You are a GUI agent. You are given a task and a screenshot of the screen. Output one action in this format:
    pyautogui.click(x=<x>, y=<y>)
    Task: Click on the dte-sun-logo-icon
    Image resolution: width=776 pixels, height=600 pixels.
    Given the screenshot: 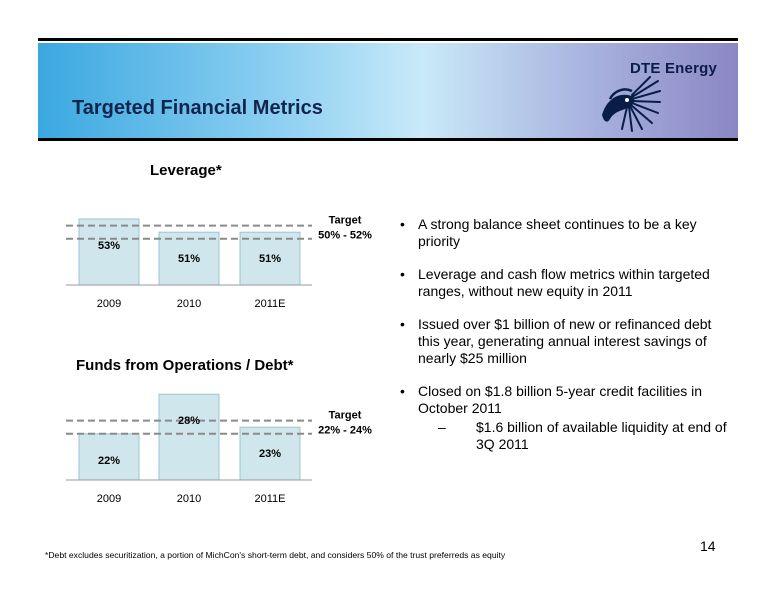 What is the action you would take?
    pyautogui.click(x=631, y=104)
    